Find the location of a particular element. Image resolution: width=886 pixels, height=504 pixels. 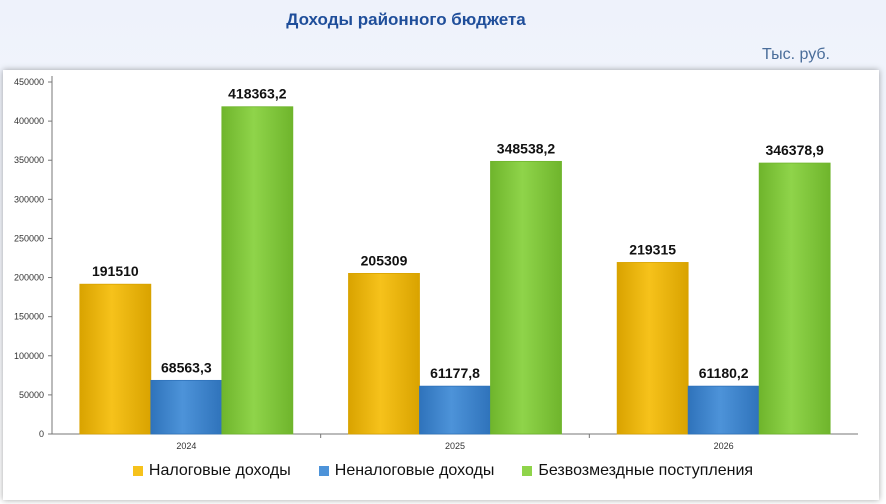

x-tick-label: 2025 is located at coordinates (455, 446).